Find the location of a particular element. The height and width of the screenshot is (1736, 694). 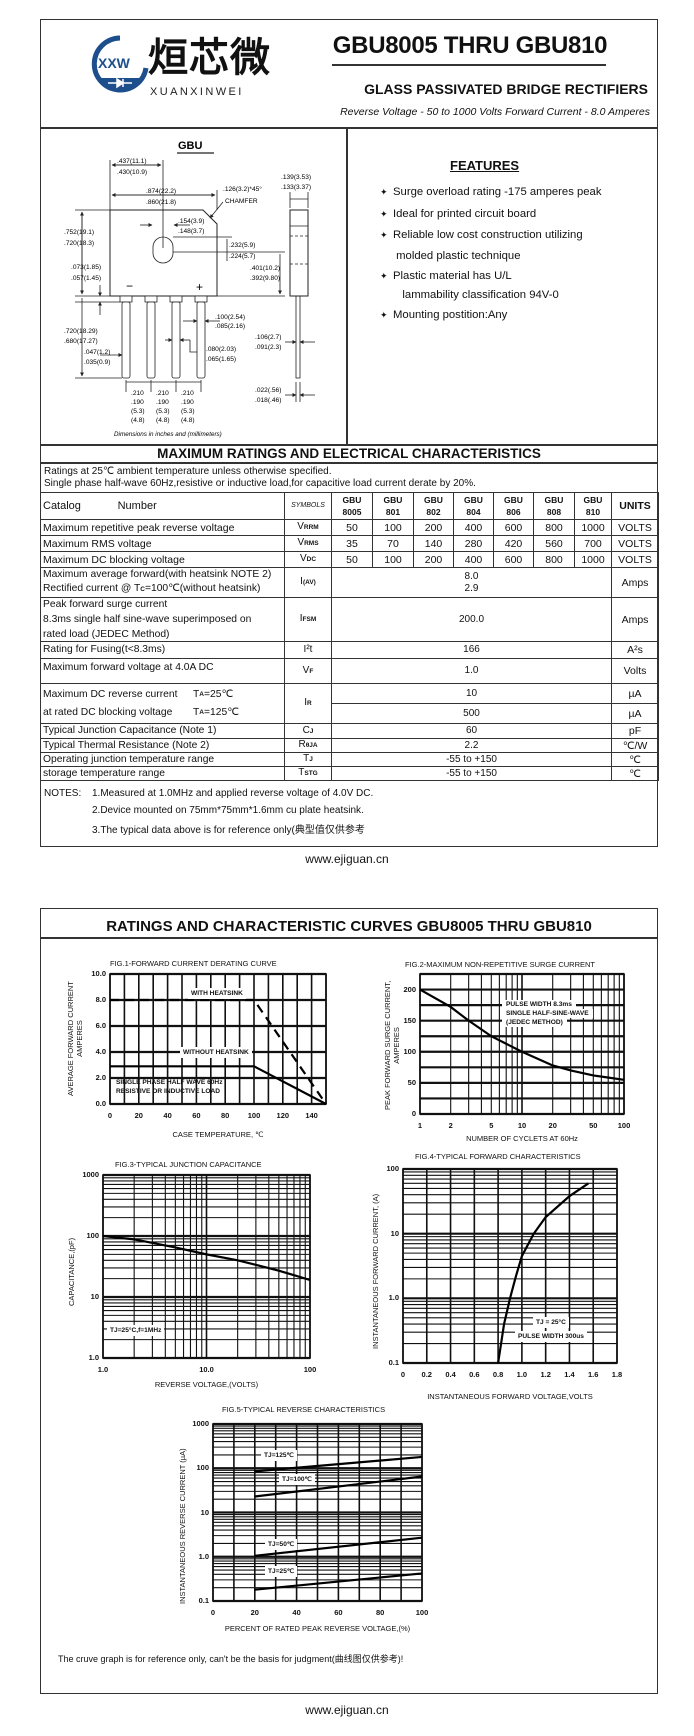

value: 60 is located at coordinates (471, 730).